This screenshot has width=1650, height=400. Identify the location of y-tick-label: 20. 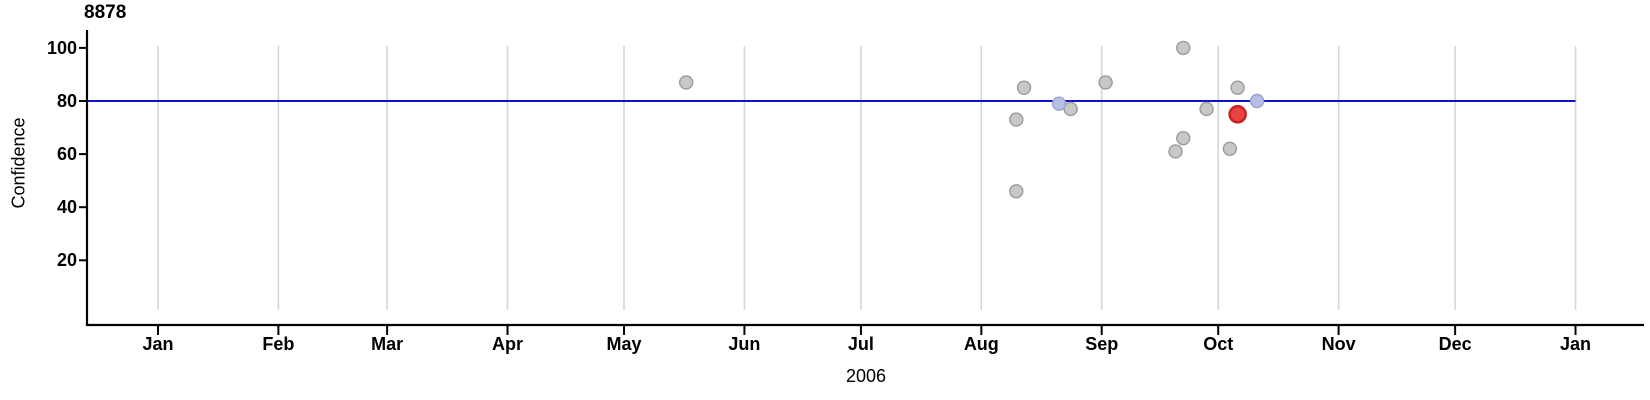
(66, 260).